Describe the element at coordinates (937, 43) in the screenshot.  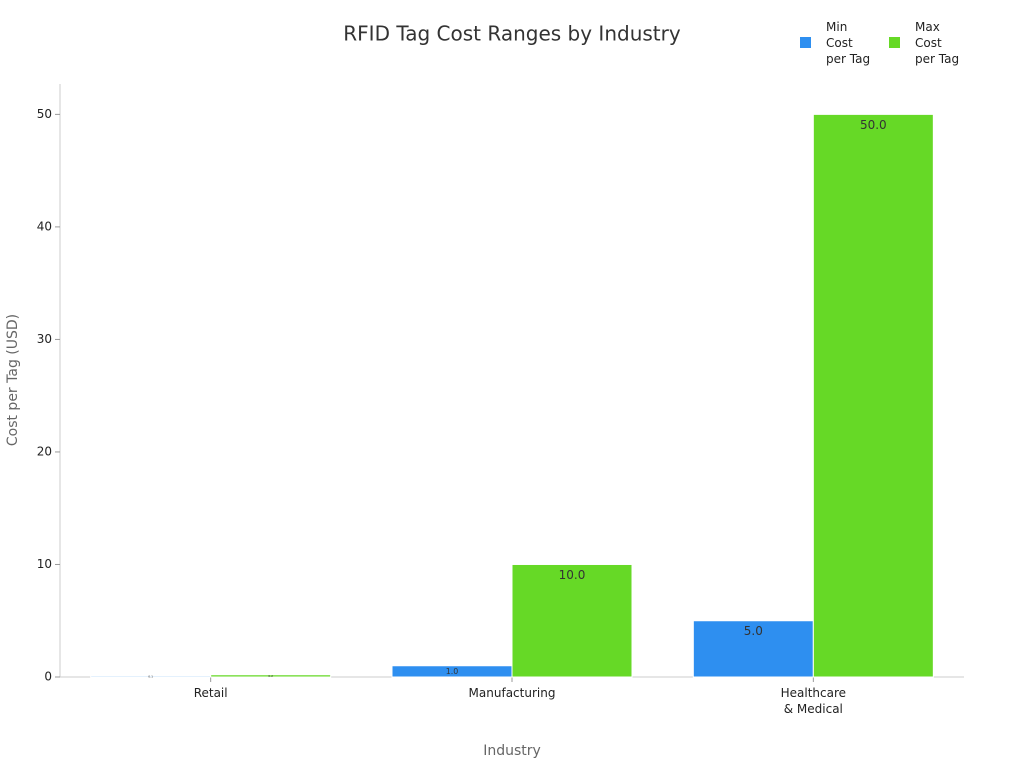
I see `legend-label: Max Cost per Tag` at that location.